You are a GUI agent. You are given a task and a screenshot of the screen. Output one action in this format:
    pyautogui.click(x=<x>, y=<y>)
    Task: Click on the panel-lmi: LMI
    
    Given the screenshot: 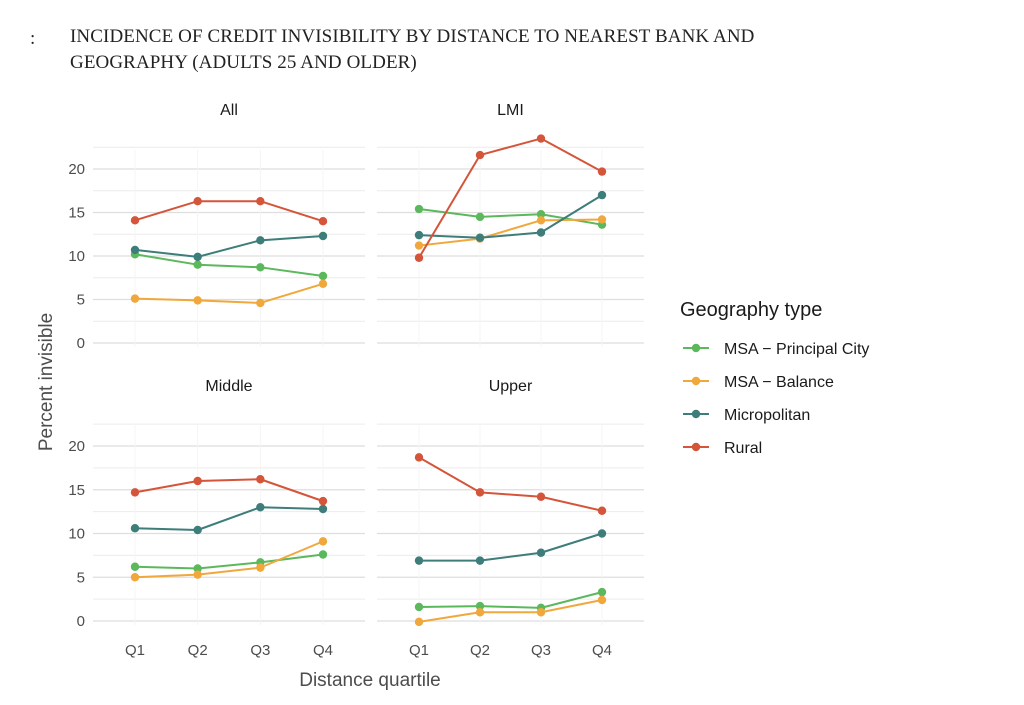 What is the action you would take?
    pyautogui.click(x=510, y=224)
    